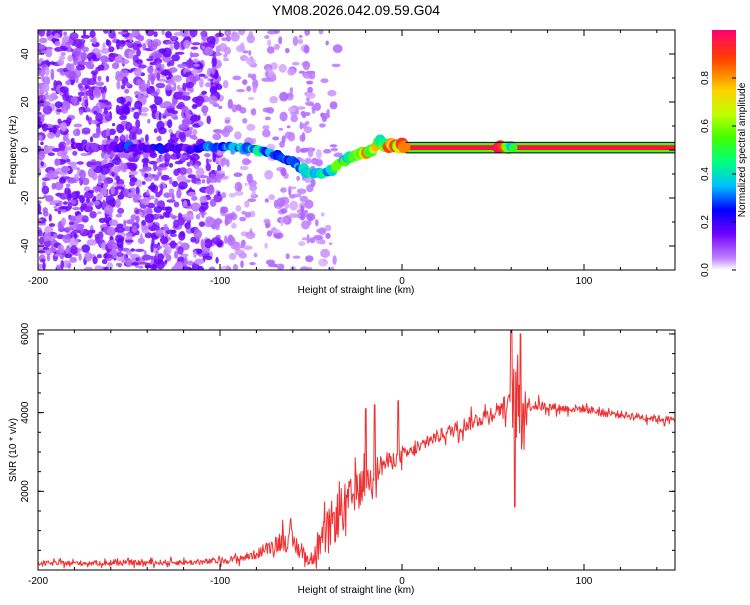  What do you see at coordinates (724, 150) in the screenshot?
I see `colorbar-gradient` at bounding box center [724, 150].